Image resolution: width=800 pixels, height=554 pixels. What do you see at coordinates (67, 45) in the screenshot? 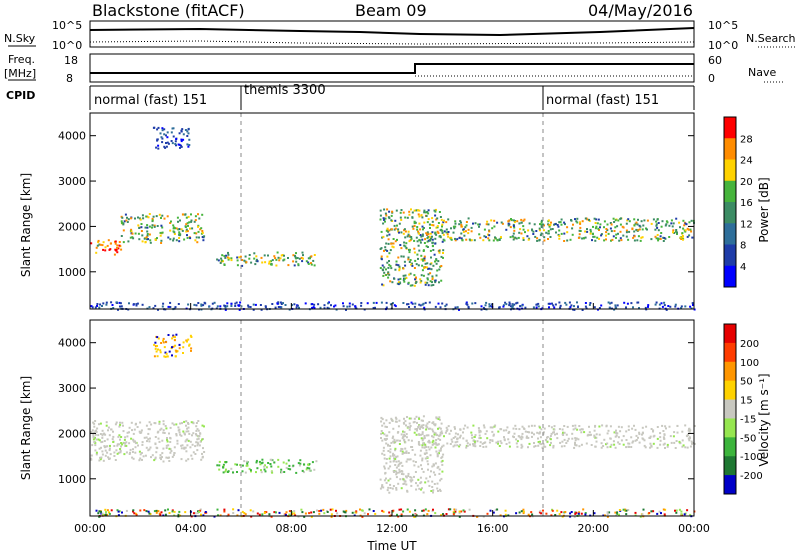
I see `noise-tick-low-left: 10^0` at bounding box center [67, 45].